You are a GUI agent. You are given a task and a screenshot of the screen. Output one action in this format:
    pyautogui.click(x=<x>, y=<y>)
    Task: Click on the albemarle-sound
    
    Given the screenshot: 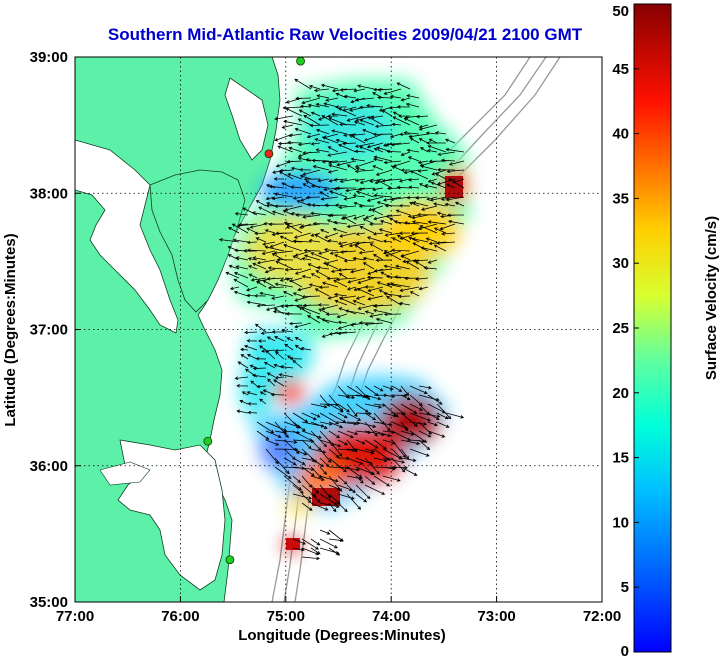 What is the action you would take?
    pyautogui.click(x=125, y=473)
    